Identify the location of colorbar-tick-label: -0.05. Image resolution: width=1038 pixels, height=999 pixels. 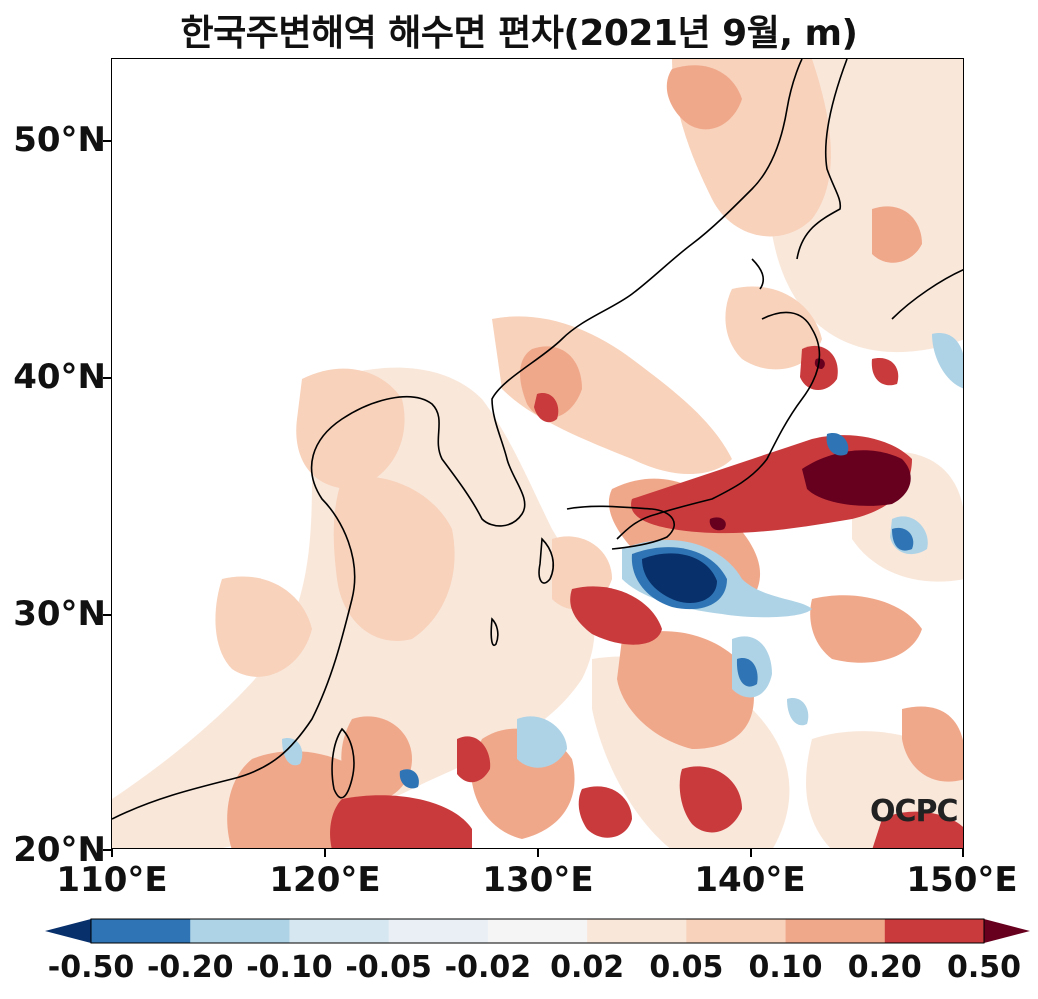
(388, 967).